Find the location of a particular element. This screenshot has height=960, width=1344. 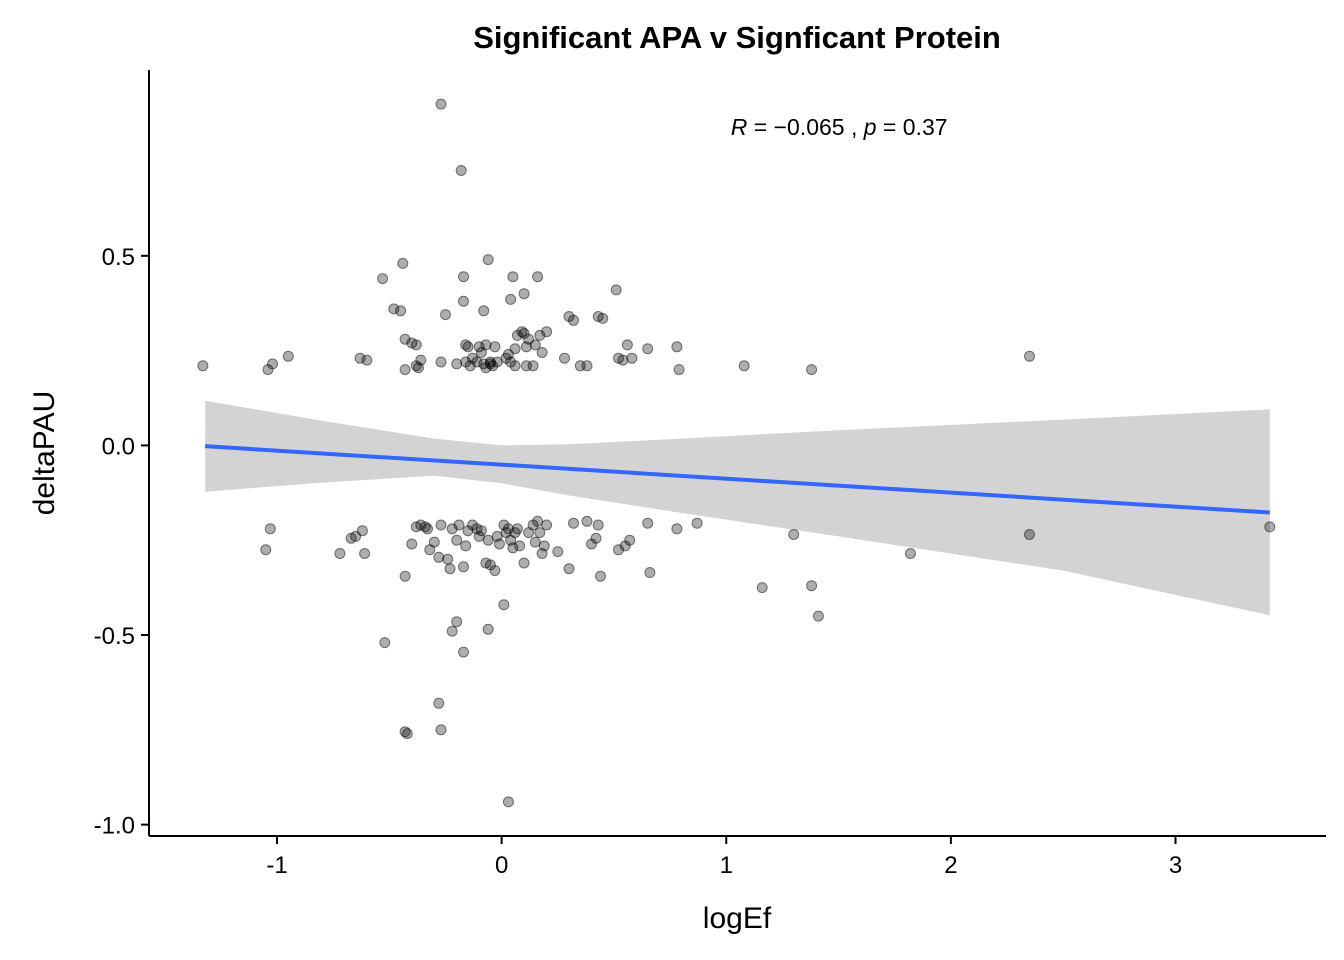

chart-title: Significant APA v Signficant Protein is located at coordinates (737, 37).